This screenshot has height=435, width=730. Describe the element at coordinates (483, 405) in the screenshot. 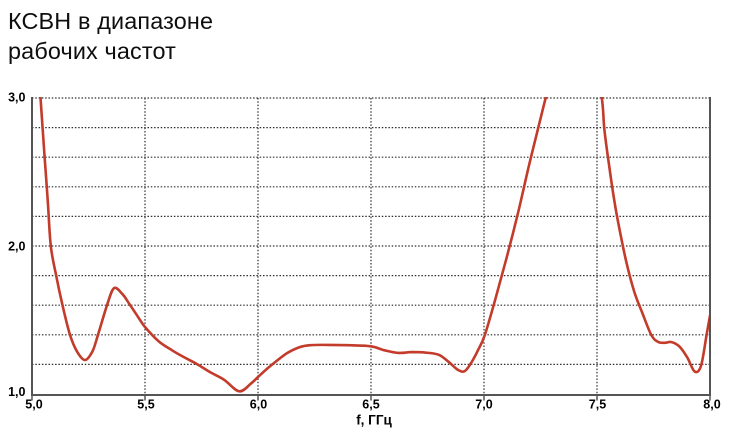

I see `svg-text: 7,0` at that location.